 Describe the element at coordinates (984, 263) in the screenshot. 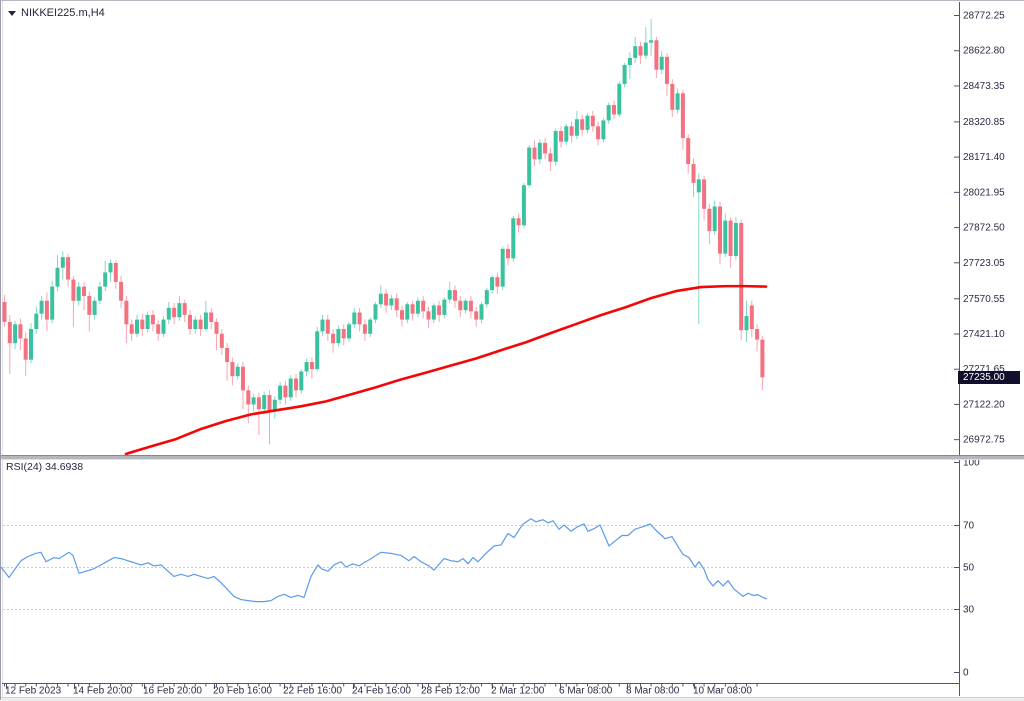

I see `svg-text: 27723.05` at that location.